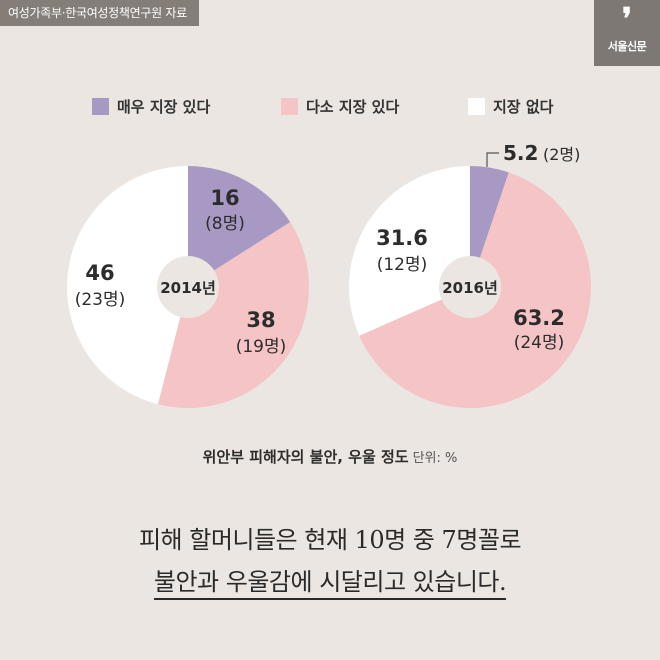  I want to click on legend-item-some: 다소 지장 있다, so click(340, 106).